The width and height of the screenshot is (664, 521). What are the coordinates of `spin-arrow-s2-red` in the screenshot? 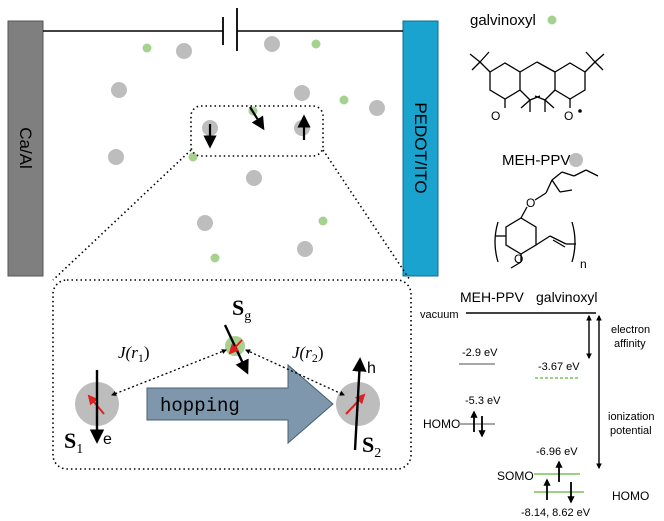 It's located at (355, 404).